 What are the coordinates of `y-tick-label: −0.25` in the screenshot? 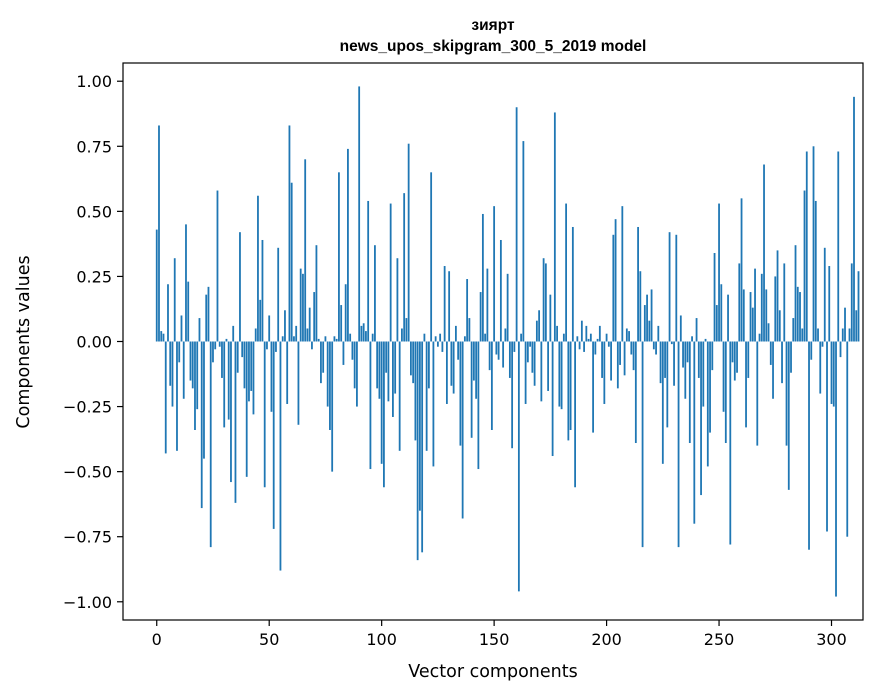 It's located at (87, 407).